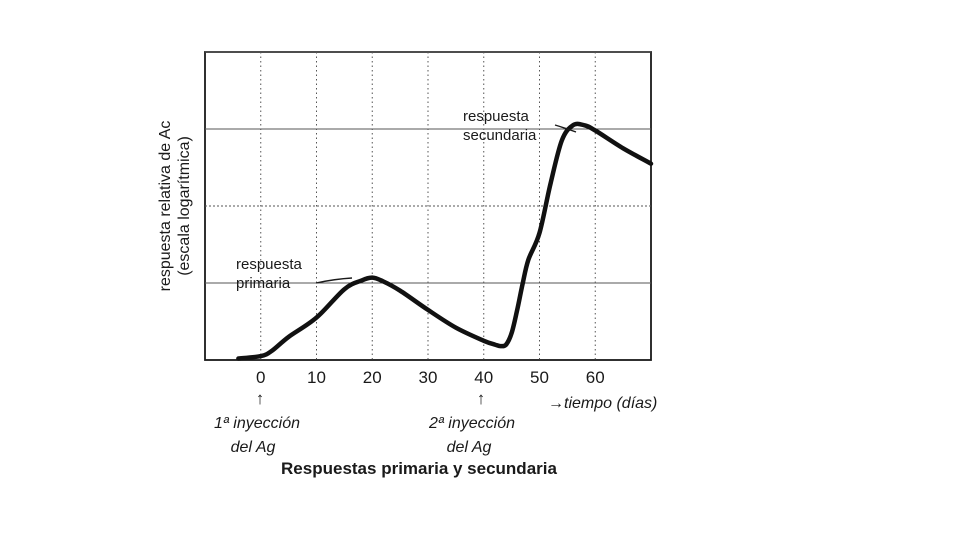 The width and height of the screenshot is (960, 545). Describe the element at coordinates (334, 280) in the screenshot. I see `annotation-primary-pointer` at that location.